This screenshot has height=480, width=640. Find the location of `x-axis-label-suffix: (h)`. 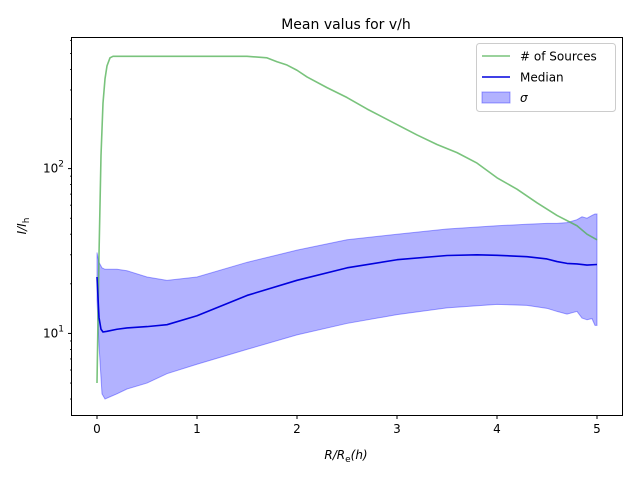

x-axis-label-suffix: (h) is located at coordinates (359, 455).